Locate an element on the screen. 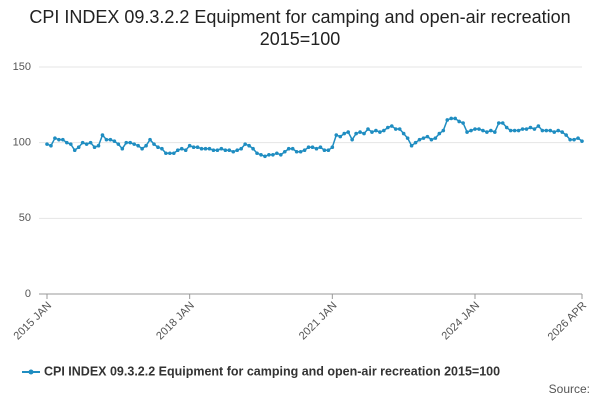 Image resolution: width=600 pixels, height=400 pixels. y-tick-label: 0 is located at coordinates (28, 294).